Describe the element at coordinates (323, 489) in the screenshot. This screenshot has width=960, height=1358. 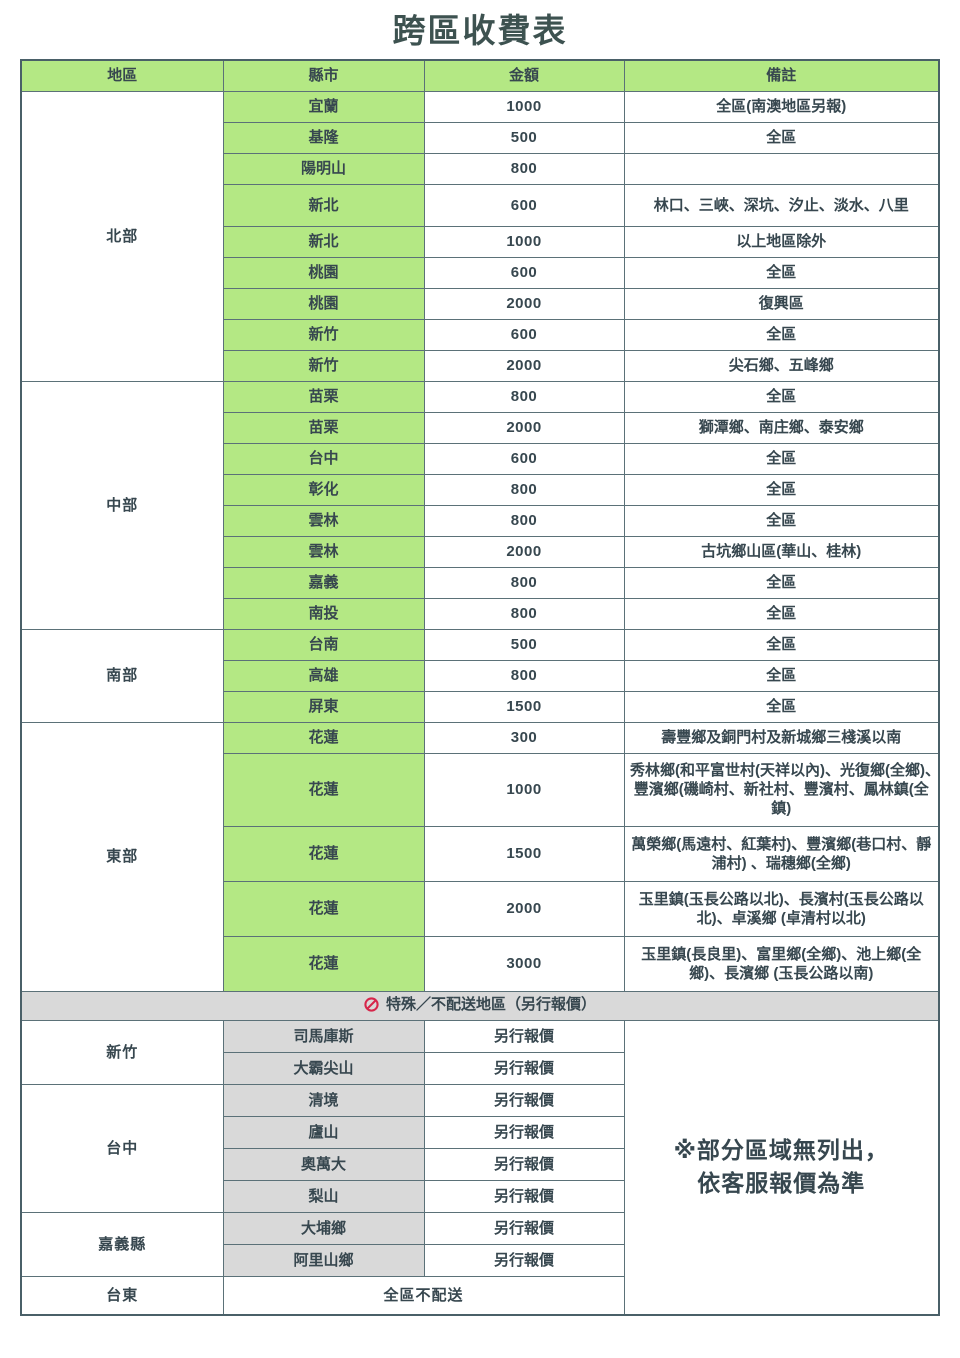
I see `city-cell: 彰化` at that location.